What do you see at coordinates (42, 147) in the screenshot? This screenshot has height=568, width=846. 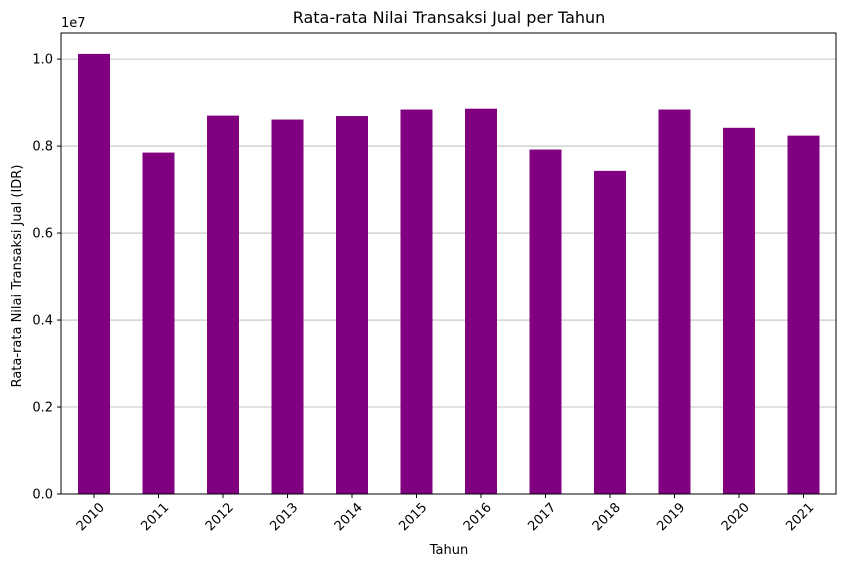 I see `y-tick-label: 0.8` at bounding box center [42, 147].